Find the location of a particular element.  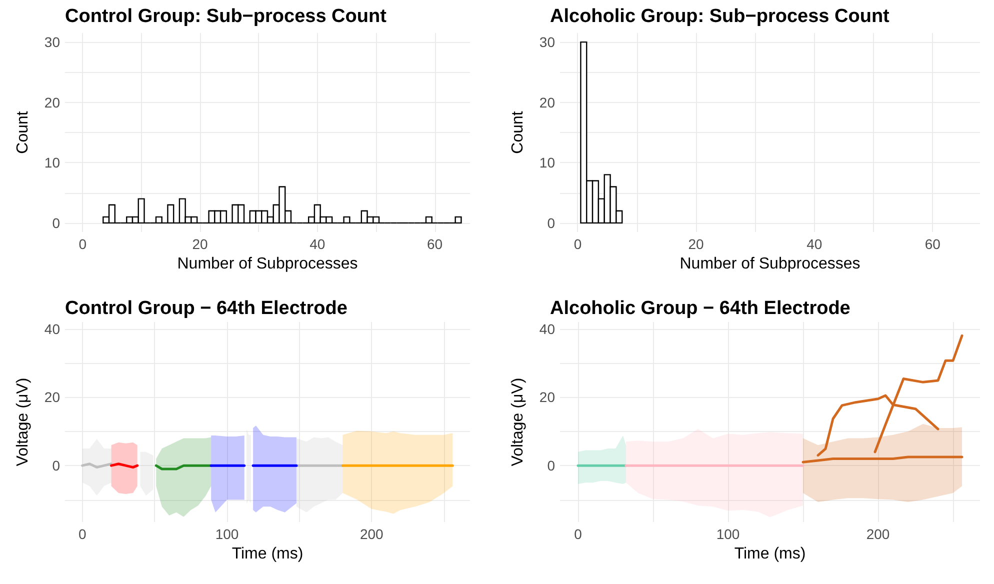

chart-title: Control Group: Sub−process Count is located at coordinates (226, 16).